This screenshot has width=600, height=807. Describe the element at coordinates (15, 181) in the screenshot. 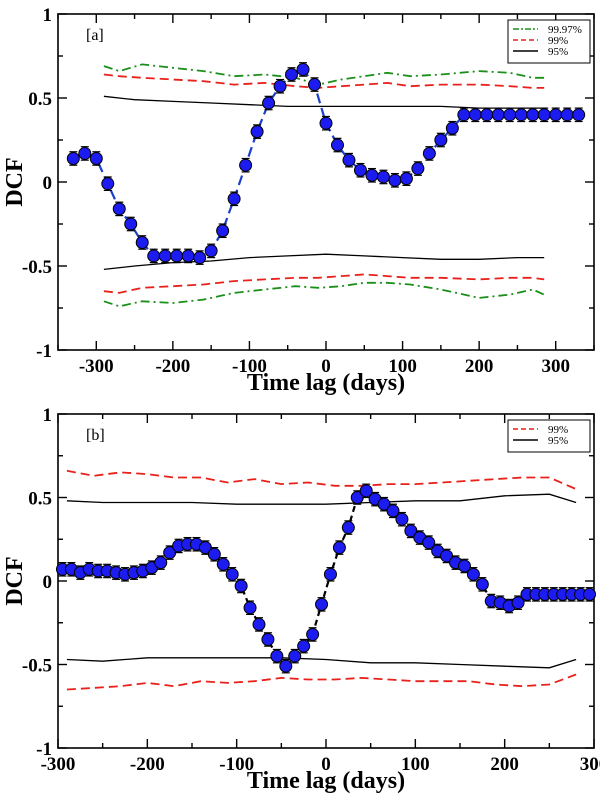

I see `y-axis-title: DCF` at that location.